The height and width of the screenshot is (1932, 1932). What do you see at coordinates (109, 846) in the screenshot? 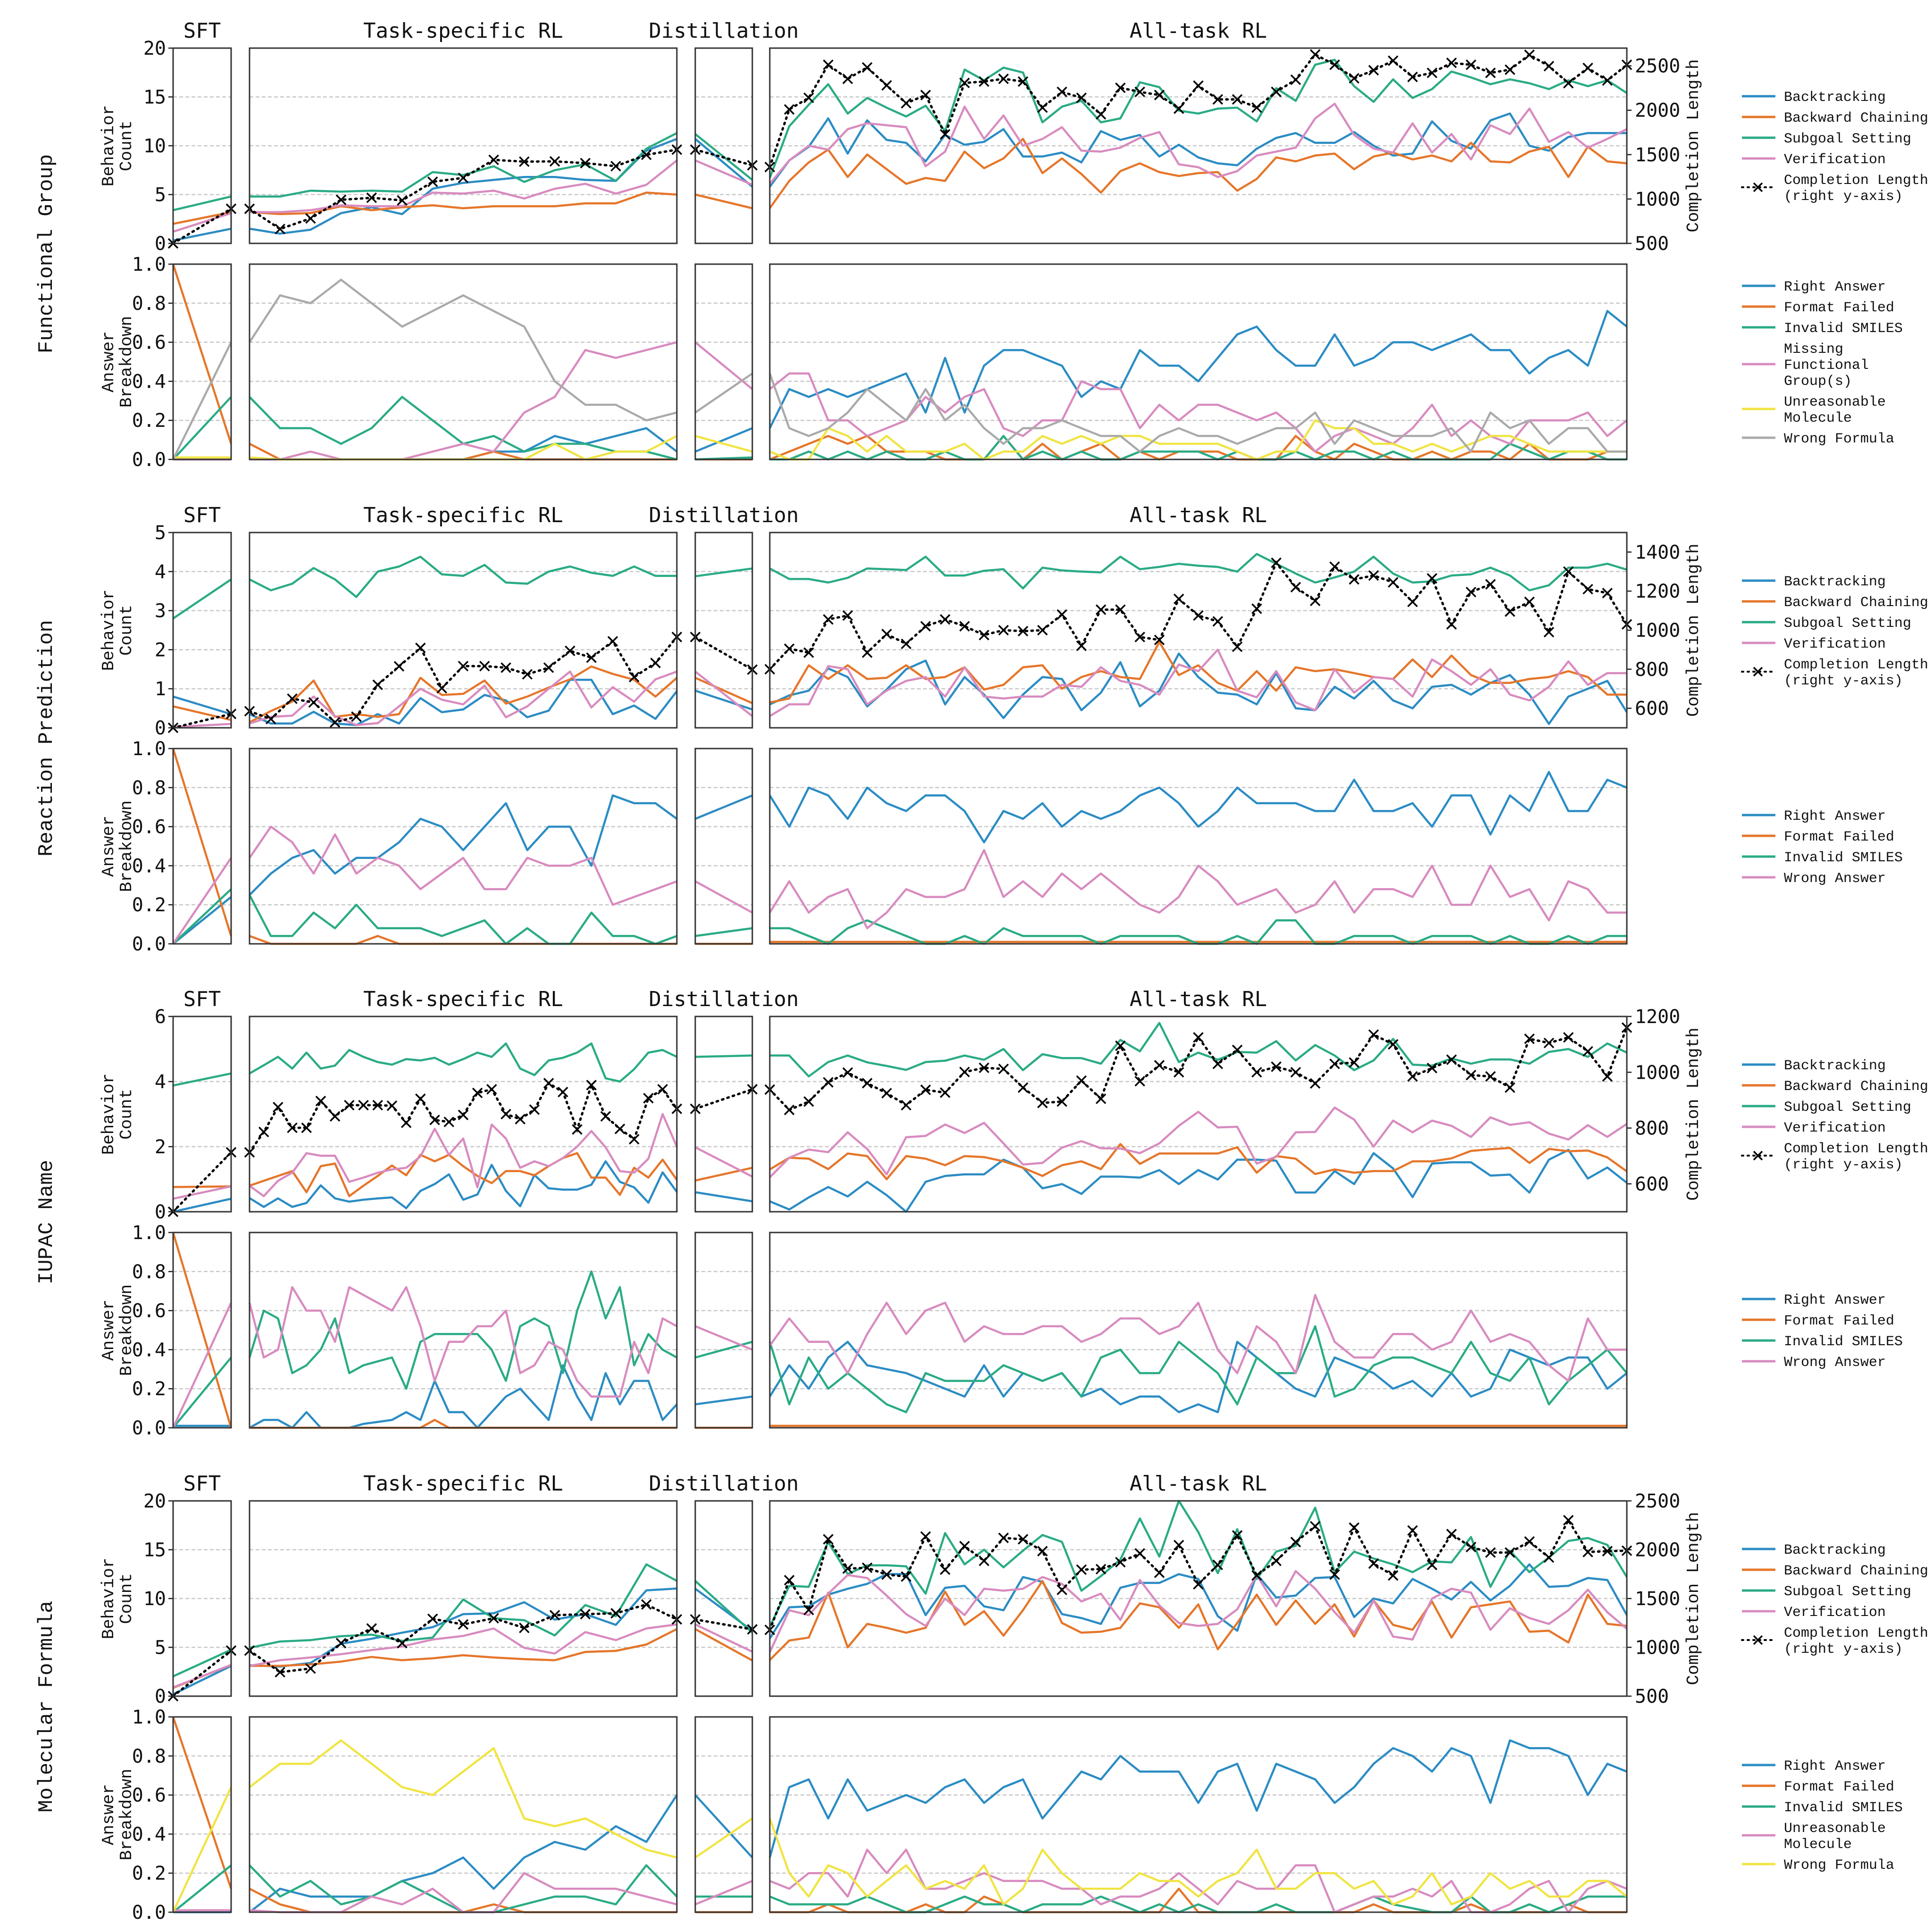
I see `y-axis-label: Answer` at bounding box center [109, 846].